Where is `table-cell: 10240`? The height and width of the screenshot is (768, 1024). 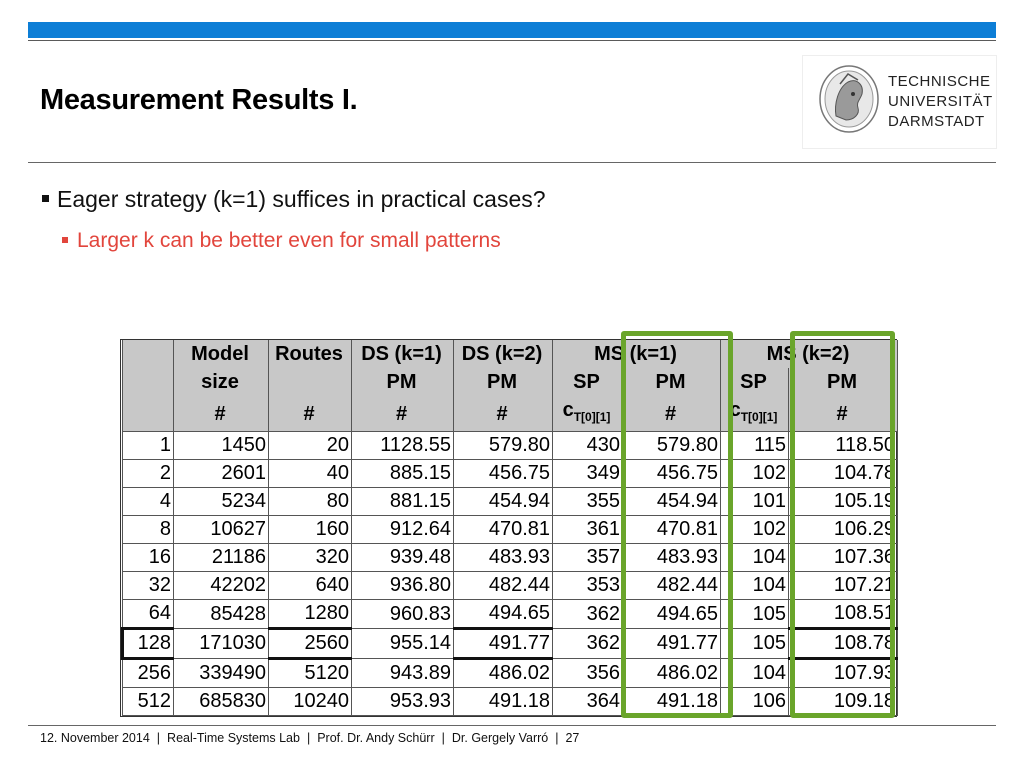 table-cell: 10240 is located at coordinates (310, 701).